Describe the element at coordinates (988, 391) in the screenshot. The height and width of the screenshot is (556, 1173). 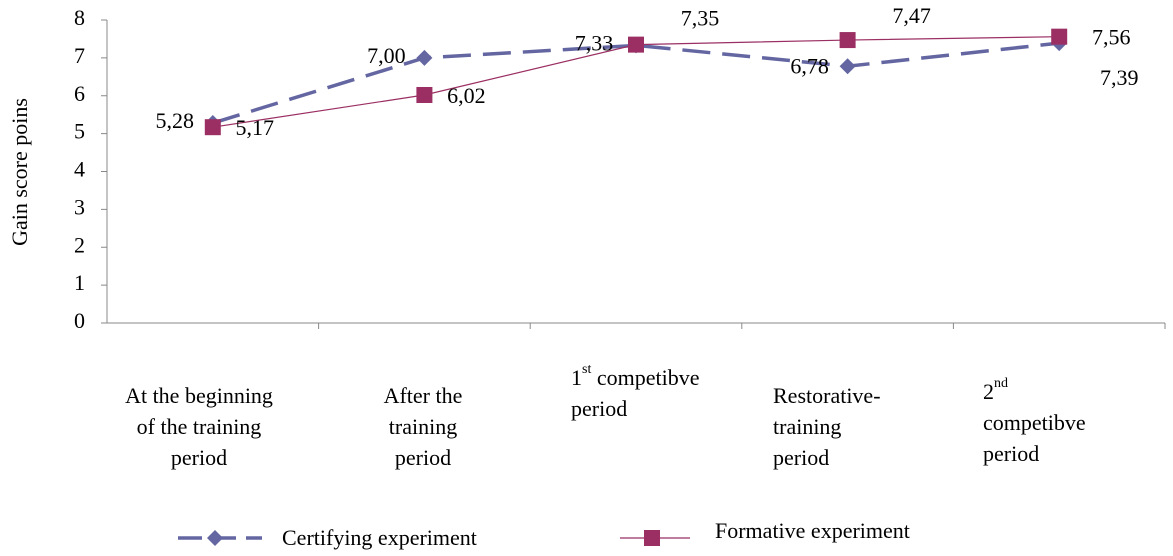
I see `x-tick-label-part: 2` at that location.